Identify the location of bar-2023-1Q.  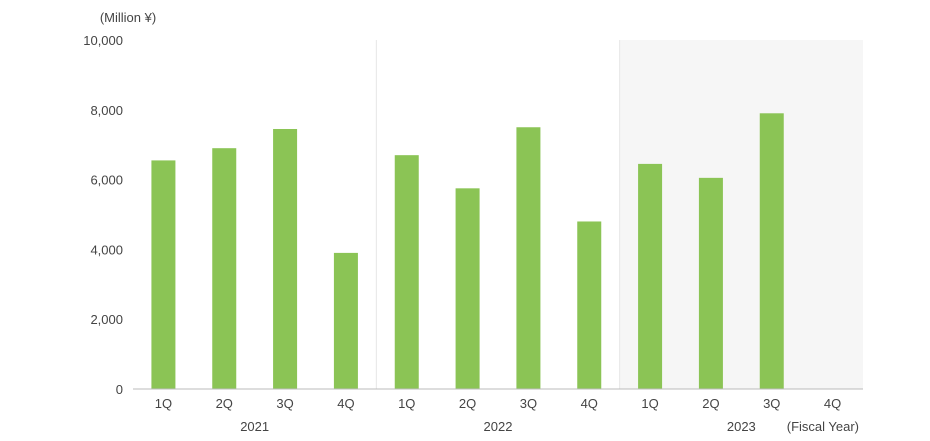
(650, 276).